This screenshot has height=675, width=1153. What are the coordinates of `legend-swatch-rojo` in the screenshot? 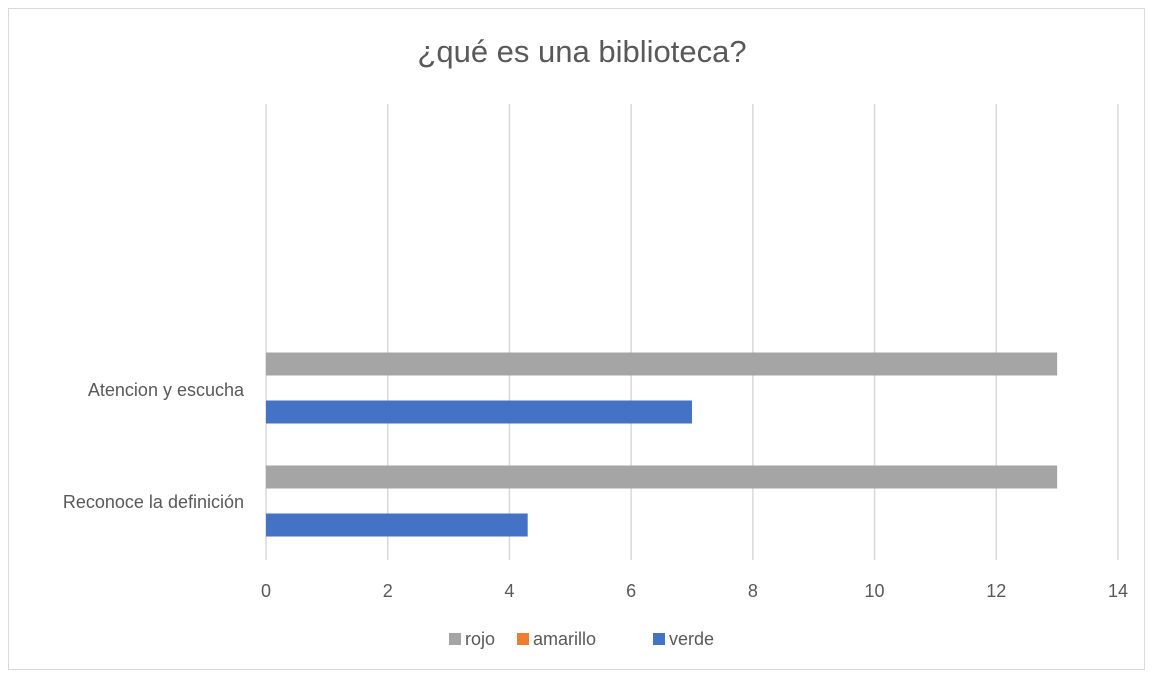 It's located at (455, 639).